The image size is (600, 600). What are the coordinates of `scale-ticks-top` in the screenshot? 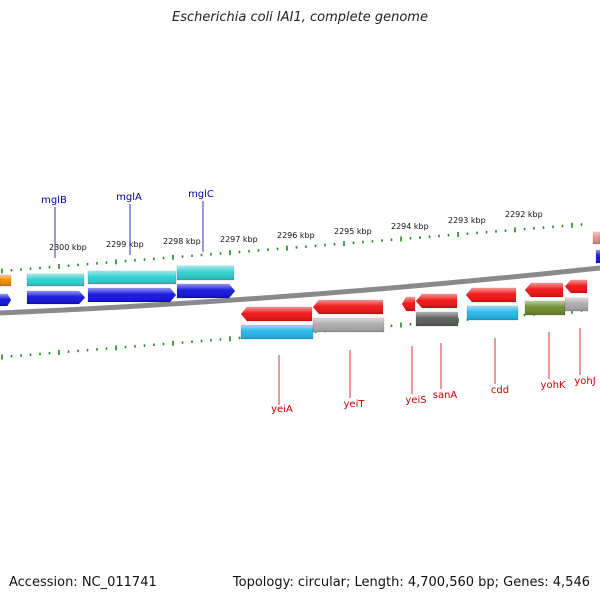 It's located at (292, 248).